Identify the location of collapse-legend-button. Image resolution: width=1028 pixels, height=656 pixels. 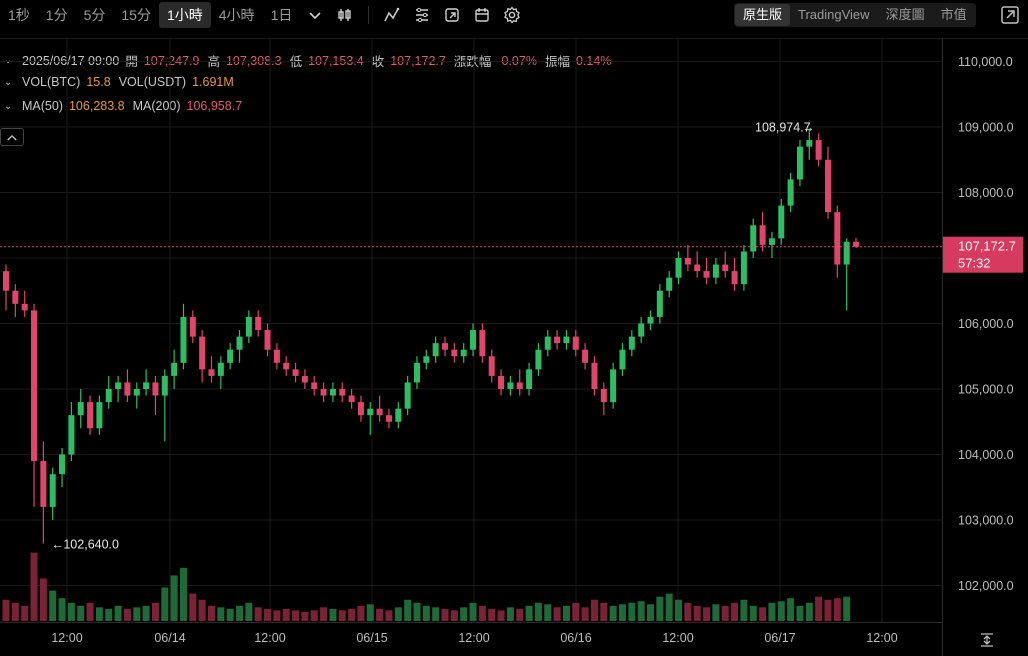
(12, 137).